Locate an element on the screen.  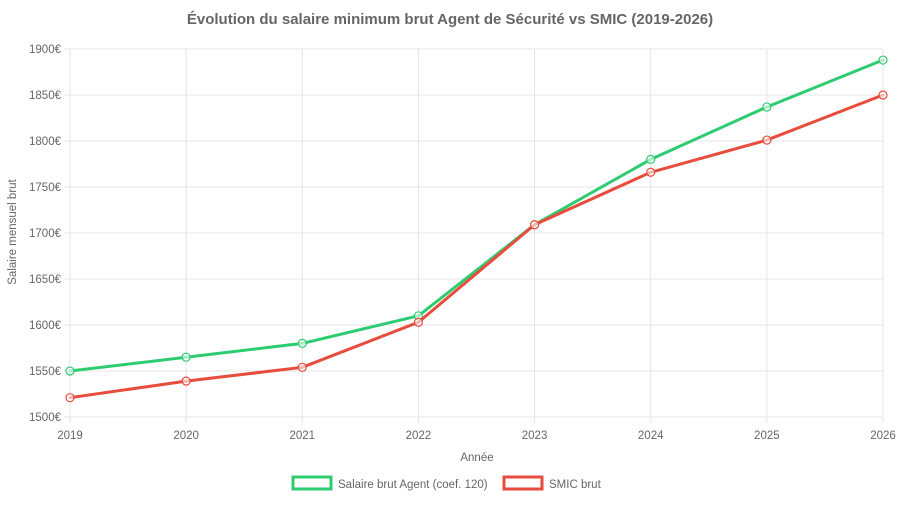
legend-item-2: SMIC brut is located at coordinates (552, 483).